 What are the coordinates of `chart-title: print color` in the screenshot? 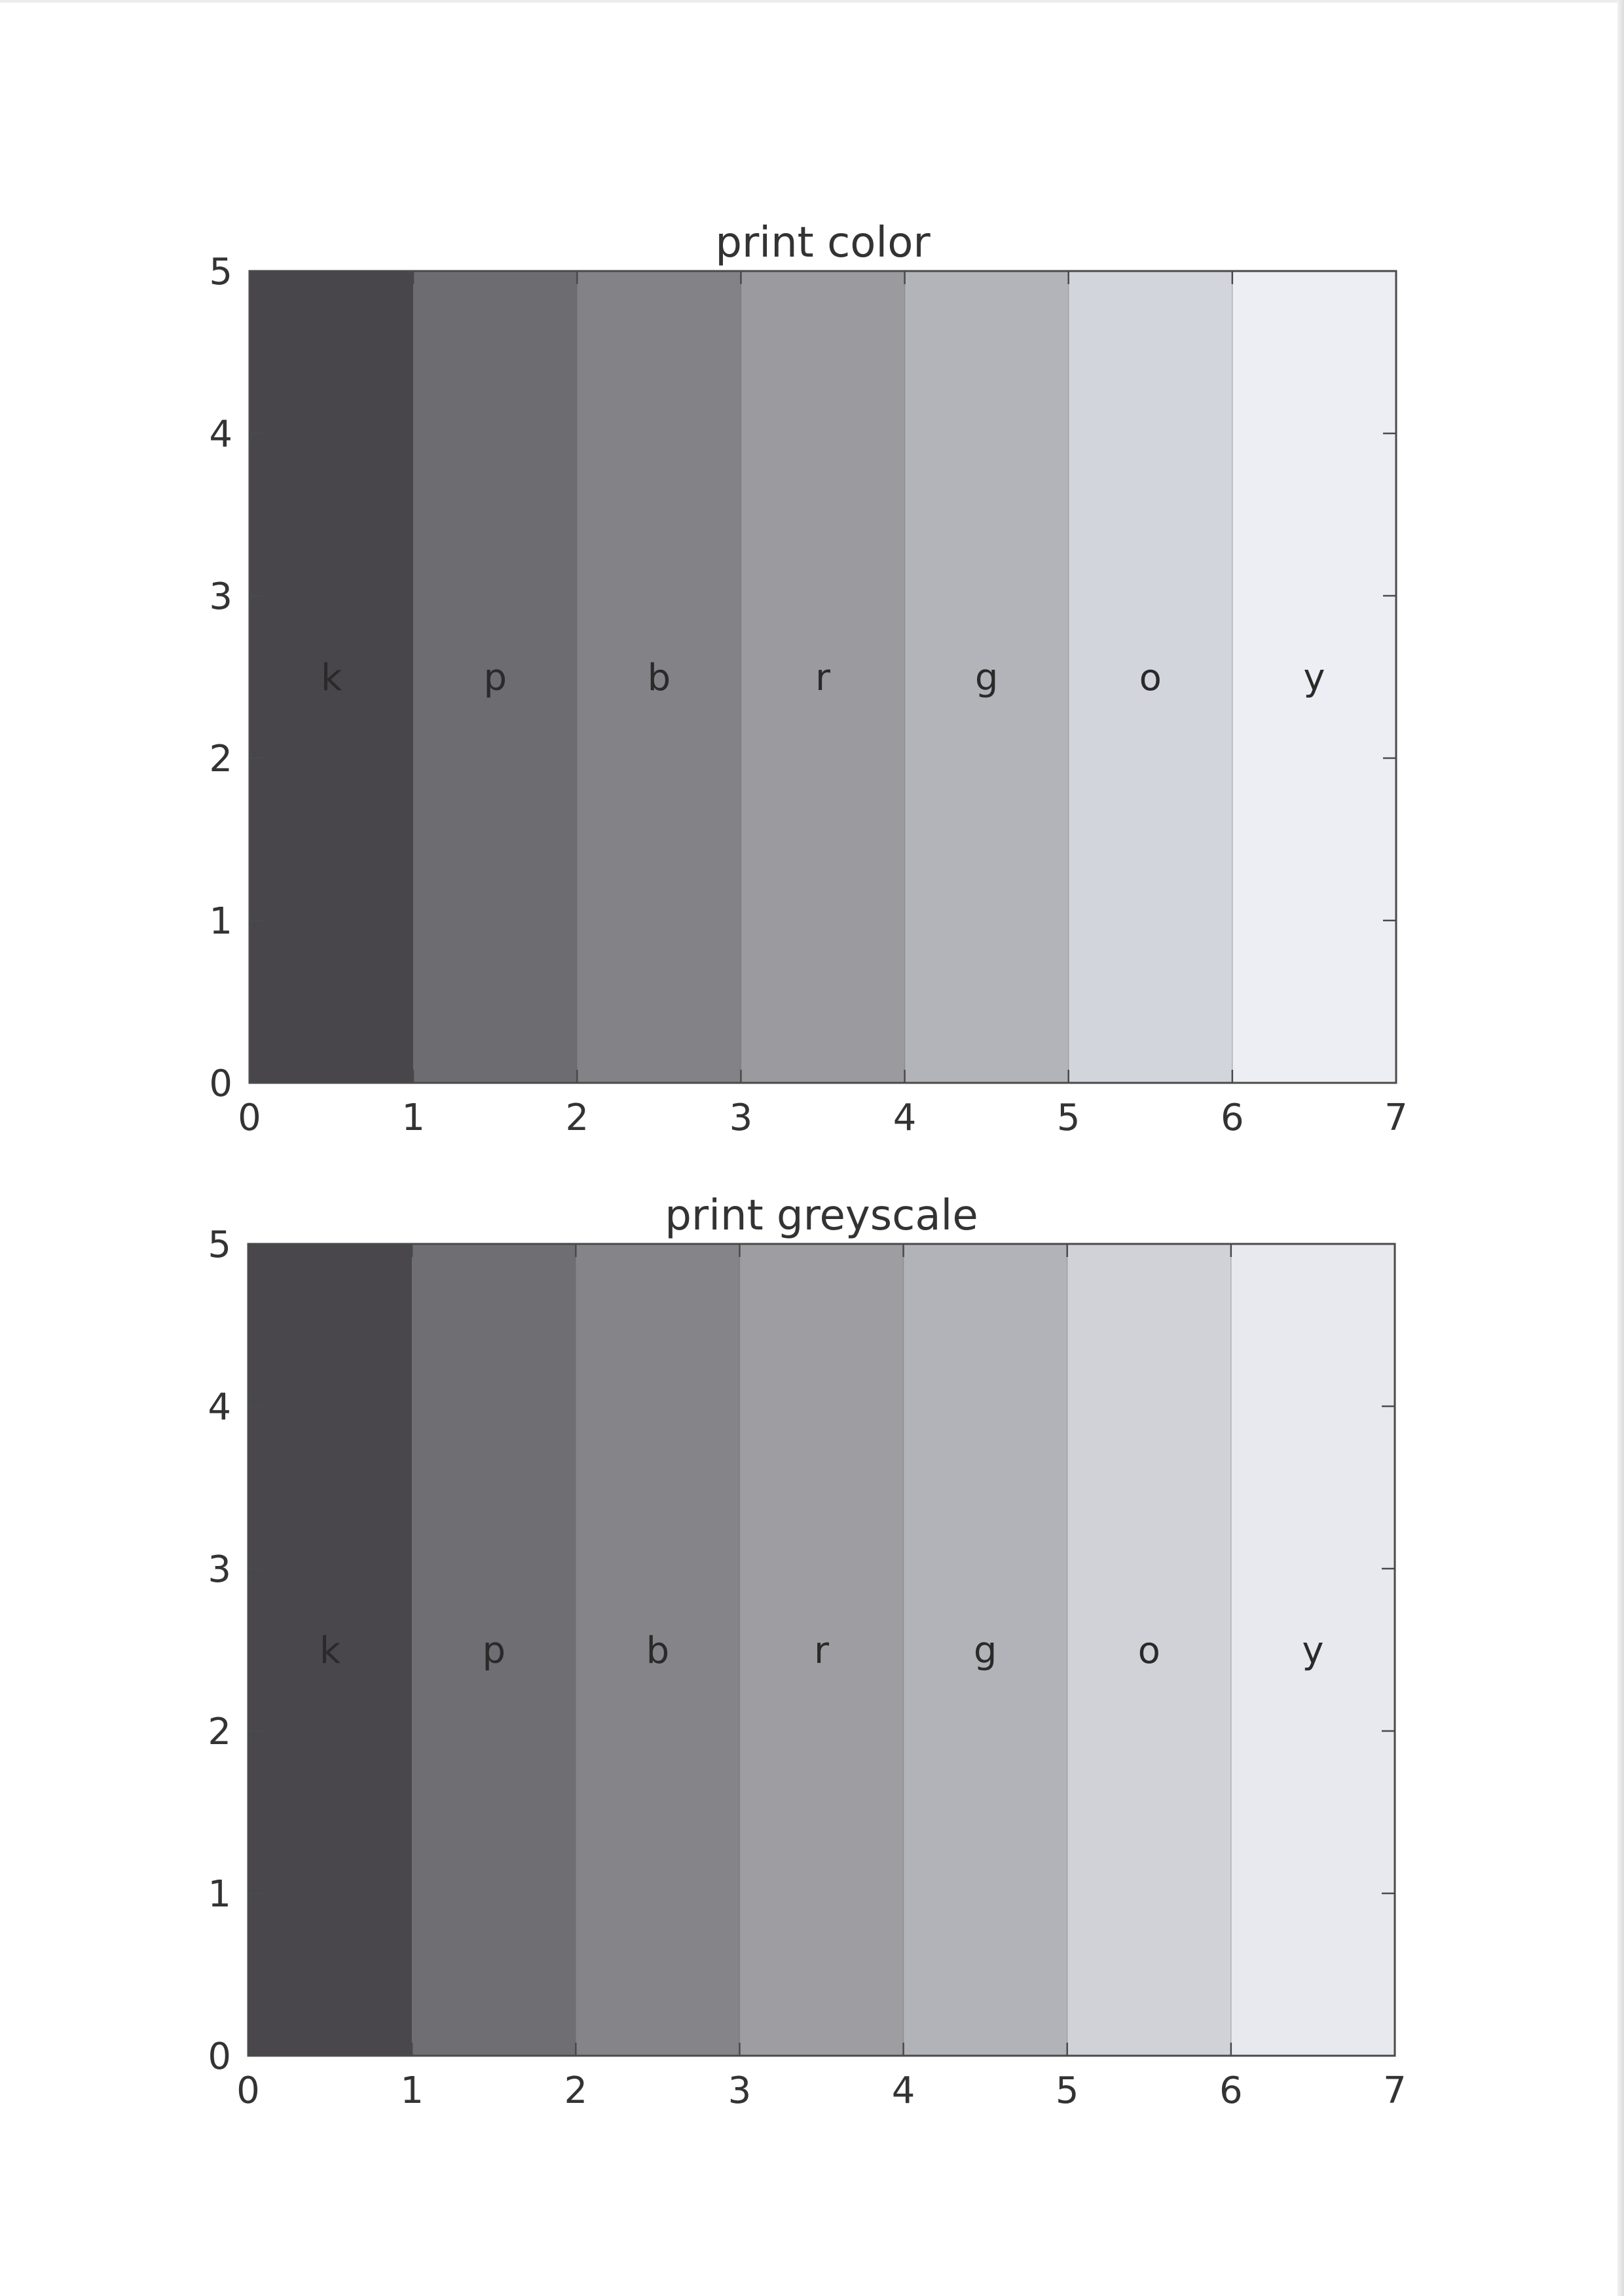 It's located at (823, 243).